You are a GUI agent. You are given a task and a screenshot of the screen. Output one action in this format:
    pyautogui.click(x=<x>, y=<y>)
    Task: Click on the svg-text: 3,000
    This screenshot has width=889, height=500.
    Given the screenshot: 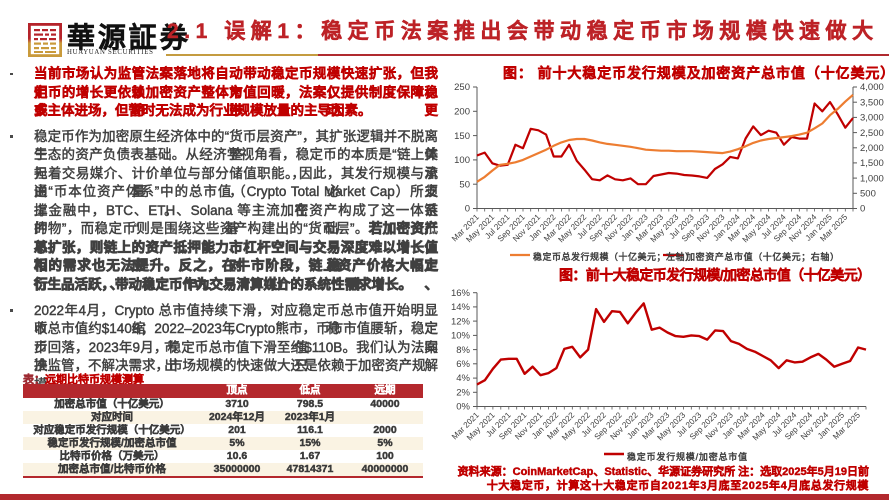 What is the action you would take?
    pyautogui.click(x=872, y=118)
    